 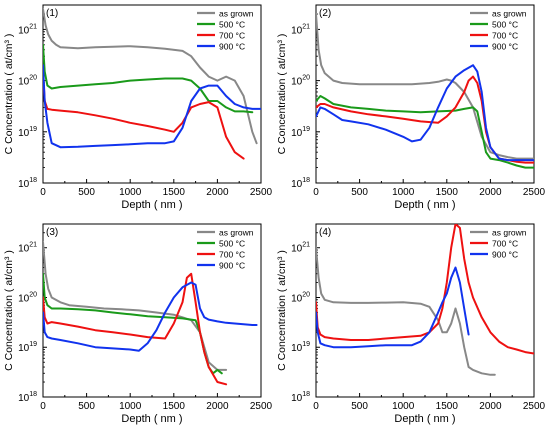 What do you see at coordinates (325, 232) in the screenshot?
I see `panel-label: (4)` at bounding box center [325, 232].